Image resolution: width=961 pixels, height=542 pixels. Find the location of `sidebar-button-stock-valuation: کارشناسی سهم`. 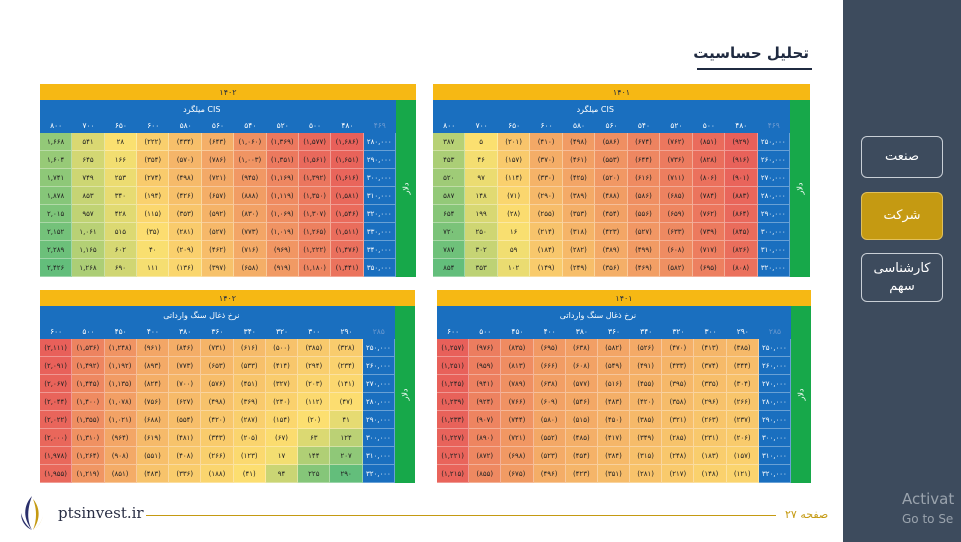

sidebar-button-stock-valuation: کارشناسی سهم is located at coordinates (902, 277).